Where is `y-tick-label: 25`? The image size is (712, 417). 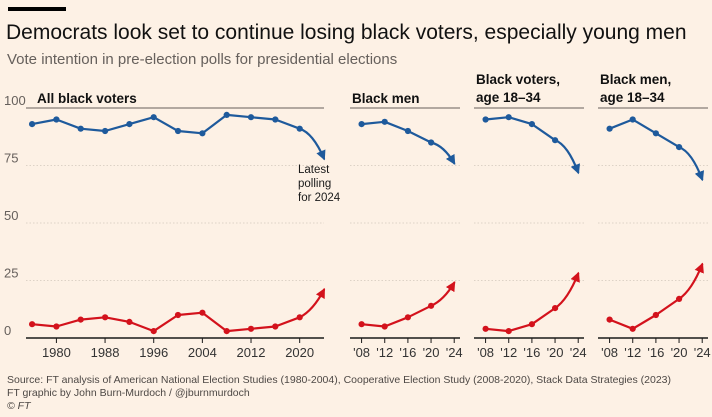
y-tick-label: 25 is located at coordinates (11, 273).